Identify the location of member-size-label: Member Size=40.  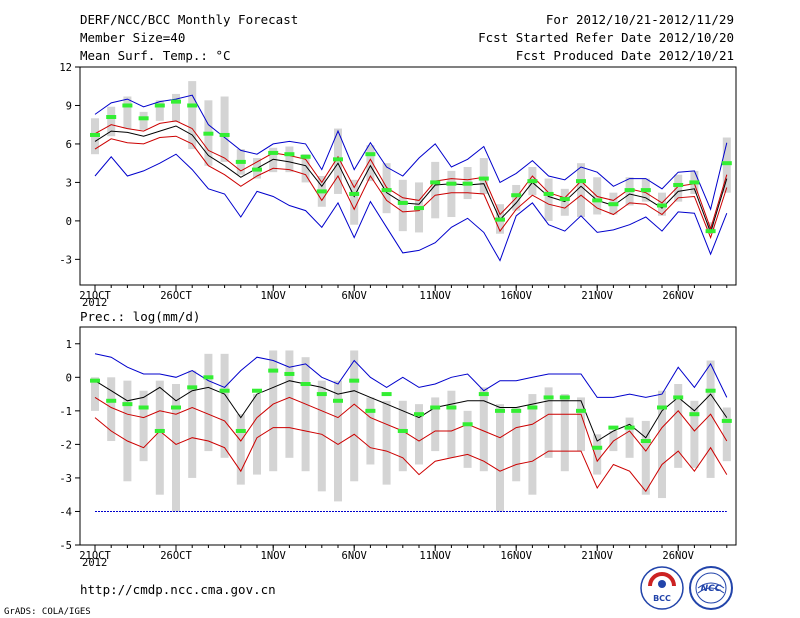
(132, 37).